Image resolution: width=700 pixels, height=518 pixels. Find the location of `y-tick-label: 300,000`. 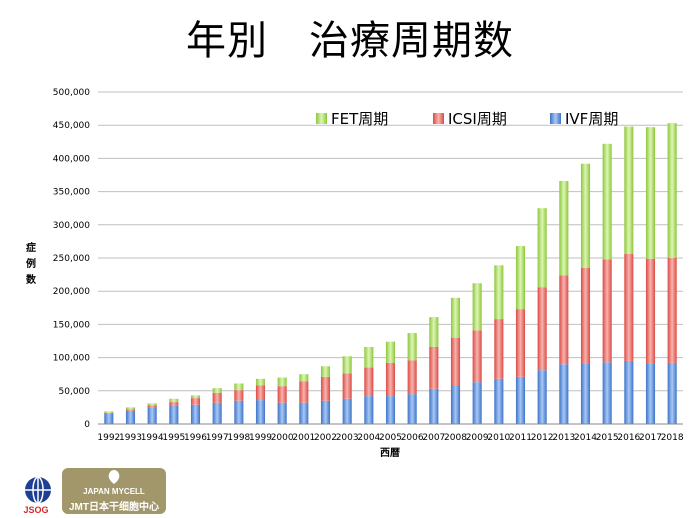

y-tick-label: 300,000 is located at coordinates (71, 226).